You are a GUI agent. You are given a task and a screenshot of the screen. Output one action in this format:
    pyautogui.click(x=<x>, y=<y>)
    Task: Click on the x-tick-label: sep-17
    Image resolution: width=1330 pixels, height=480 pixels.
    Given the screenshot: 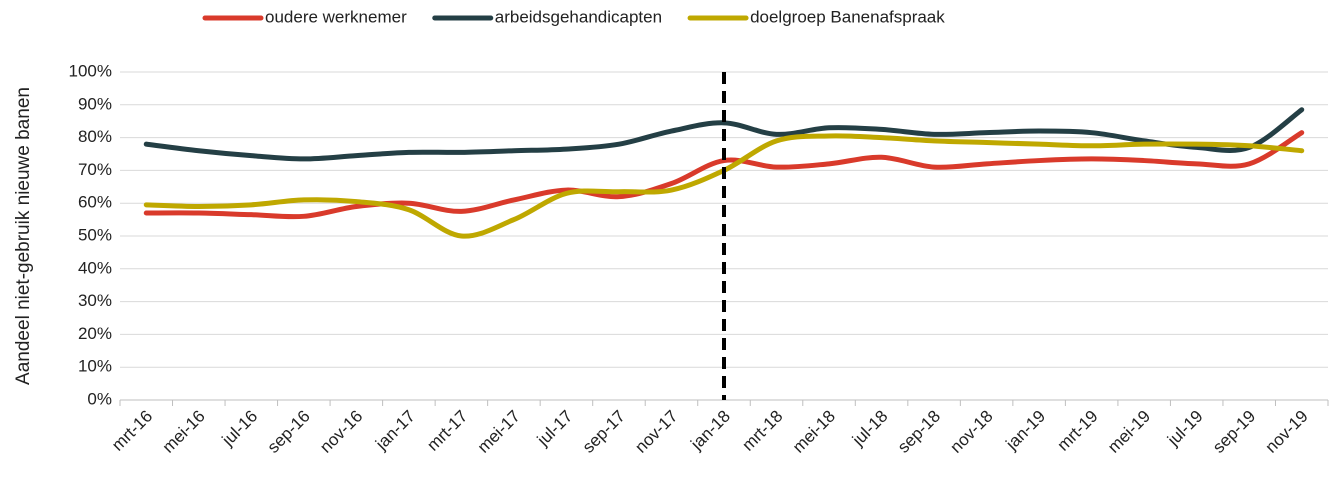 What is the action you would take?
    pyautogui.click(x=604, y=432)
    